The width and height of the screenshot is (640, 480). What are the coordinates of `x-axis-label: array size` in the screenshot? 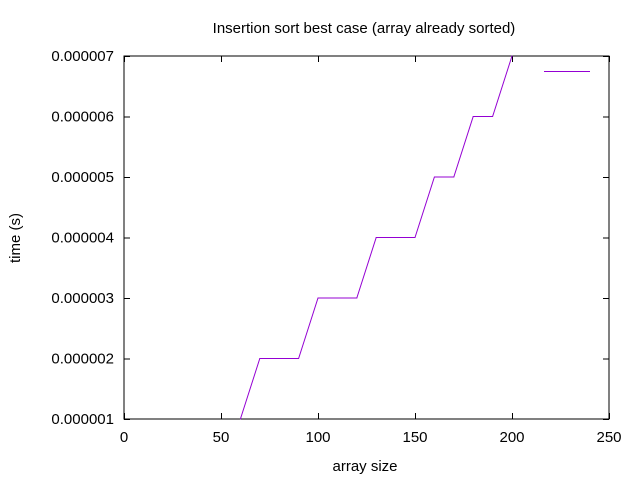 It's located at (364, 466).